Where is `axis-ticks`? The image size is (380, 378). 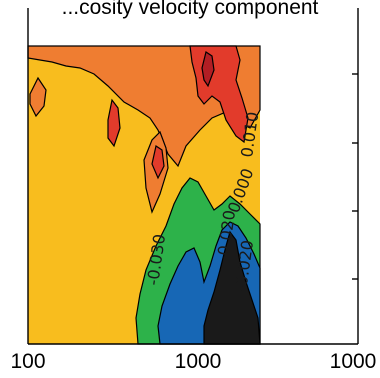 axis-ticks is located at coordinates (355, 176).